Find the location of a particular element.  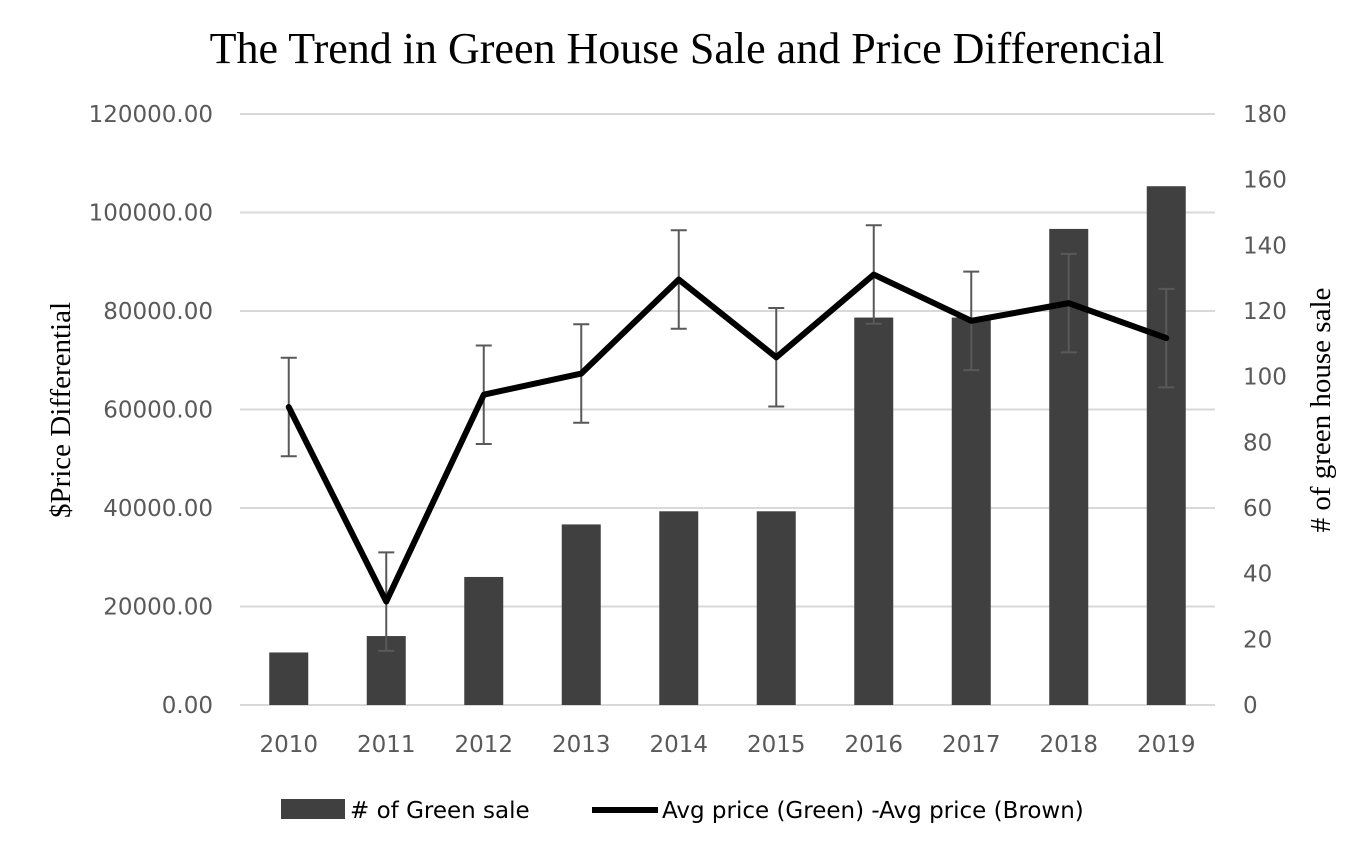

right-axis-ticks: 0 20 40 60 80 100 120 140 160 180 is located at coordinates (1265, 410).